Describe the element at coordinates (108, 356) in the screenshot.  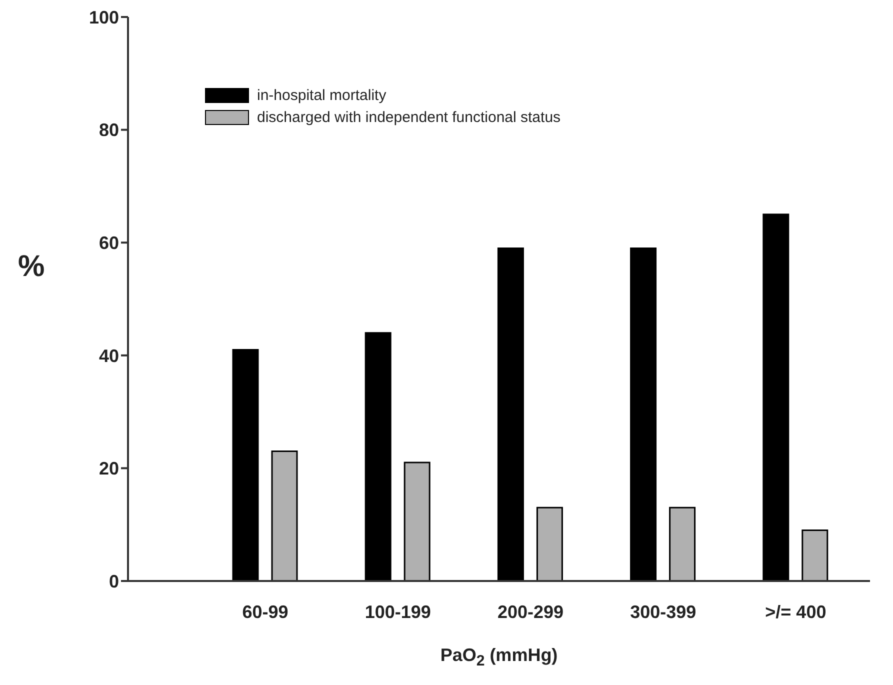
I see `y-tick-label: 40` at that location.